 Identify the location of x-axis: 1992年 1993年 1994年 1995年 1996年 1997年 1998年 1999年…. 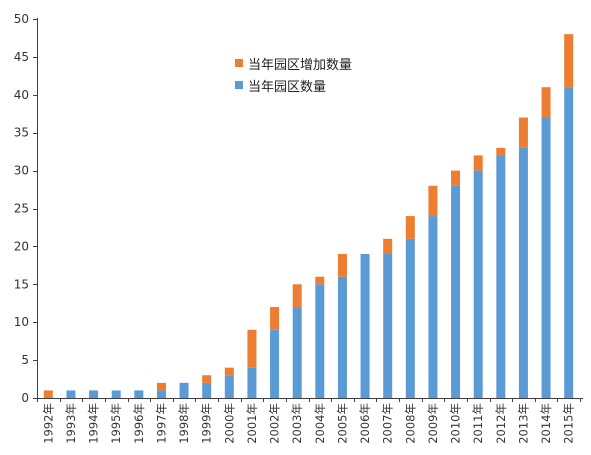
(310, 421).